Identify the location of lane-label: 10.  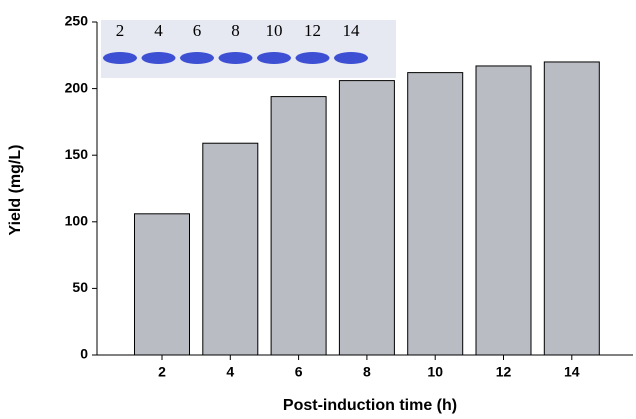
(274, 30).